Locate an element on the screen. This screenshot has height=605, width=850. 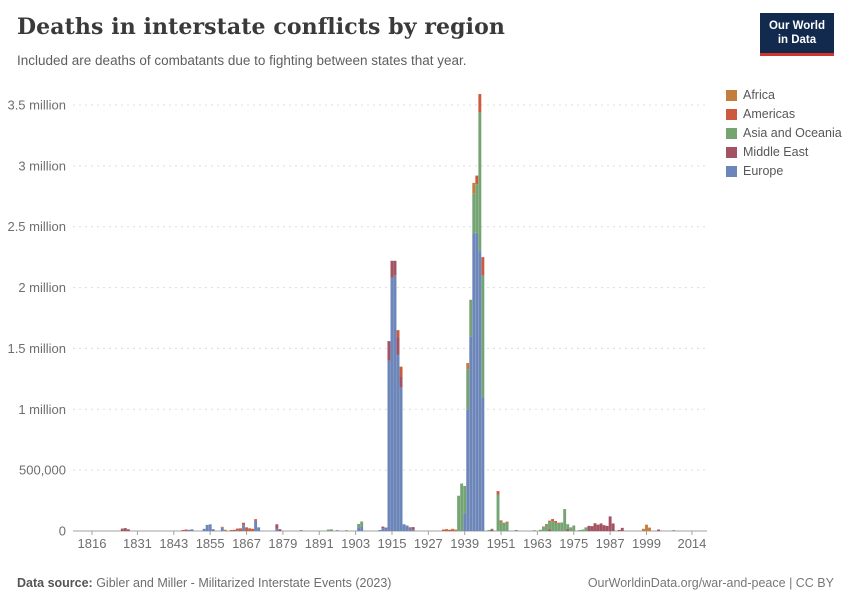
bar-segment-europe-1922 is located at coordinates (413, 530).